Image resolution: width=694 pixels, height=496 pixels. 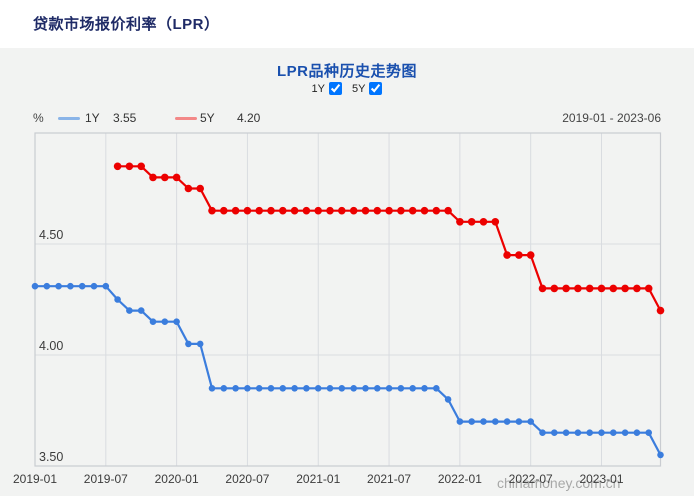 What do you see at coordinates (35, 479) in the screenshot?
I see `svg-text: 2019-01` at bounding box center [35, 479].